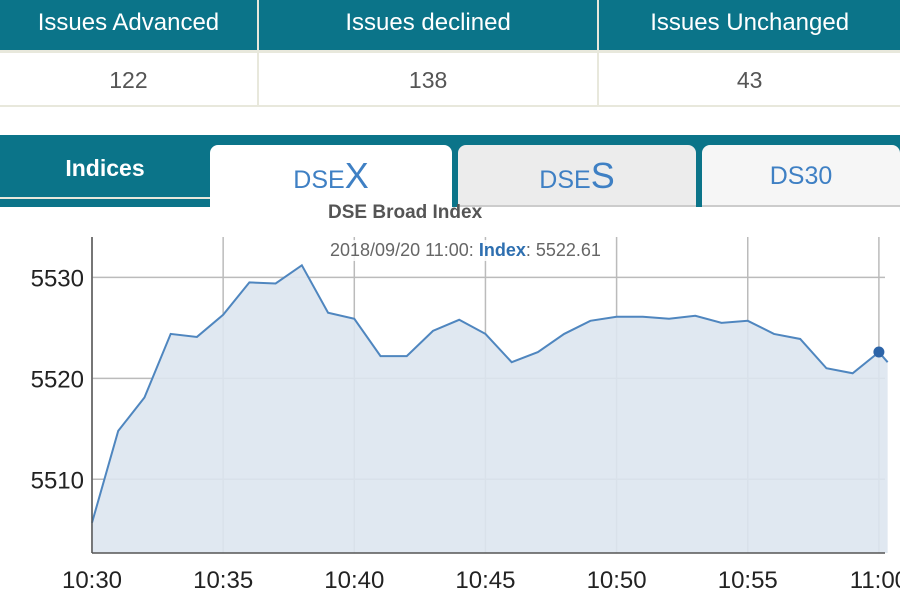 This screenshot has width=900, height=600. I want to click on tab-ds30: DS30, so click(801, 176).